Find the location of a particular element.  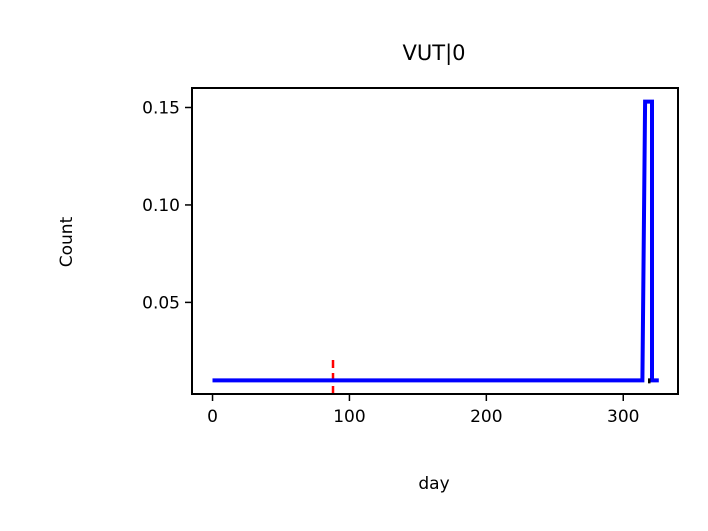

y-axis: 0.05 0.10 0.15 is located at coordinates (167, 205).